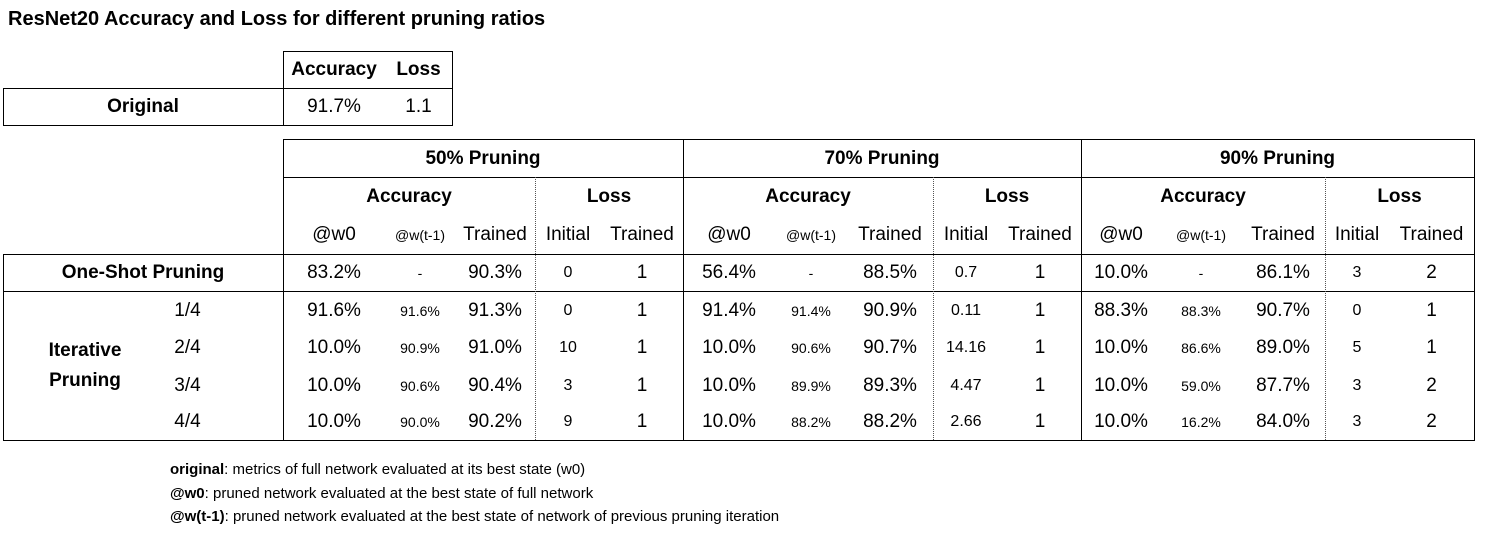 Image resolution: width=1485 pixels, height=533 pixels. I want to click on table-cell: 5, so click(1357, 347).